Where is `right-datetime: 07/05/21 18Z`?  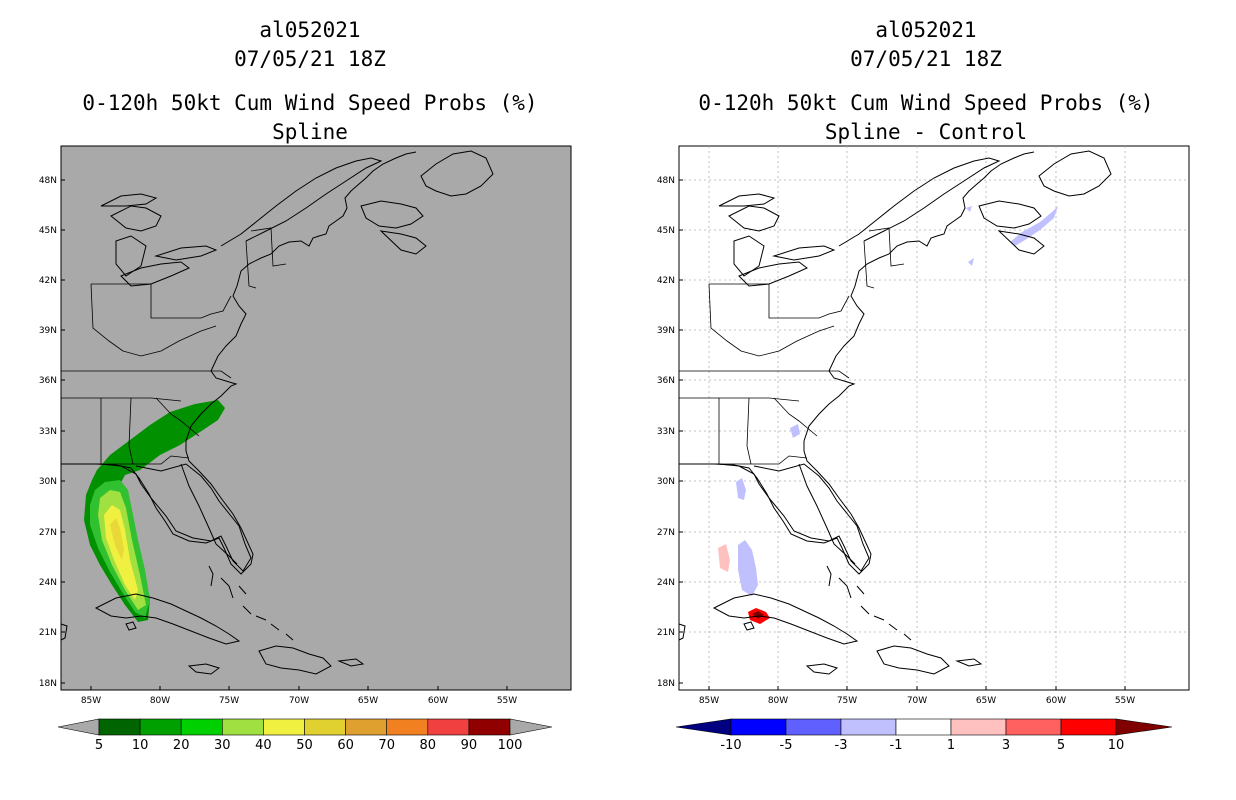 right-datetime: 07/05/21 18Z is located at coordinates (926, 59).